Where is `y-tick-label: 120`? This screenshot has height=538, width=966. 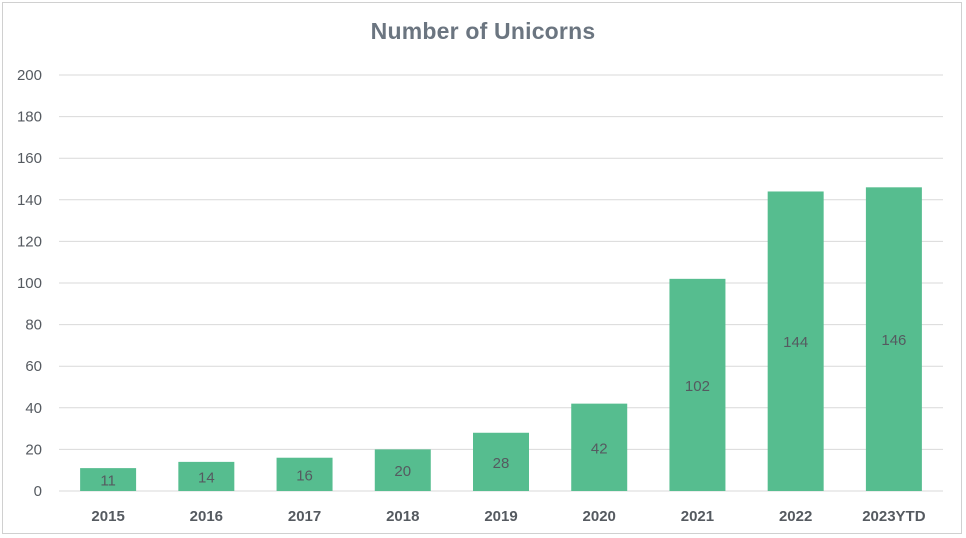 y-tick-label: 120 is located at coordinates (29, 241).